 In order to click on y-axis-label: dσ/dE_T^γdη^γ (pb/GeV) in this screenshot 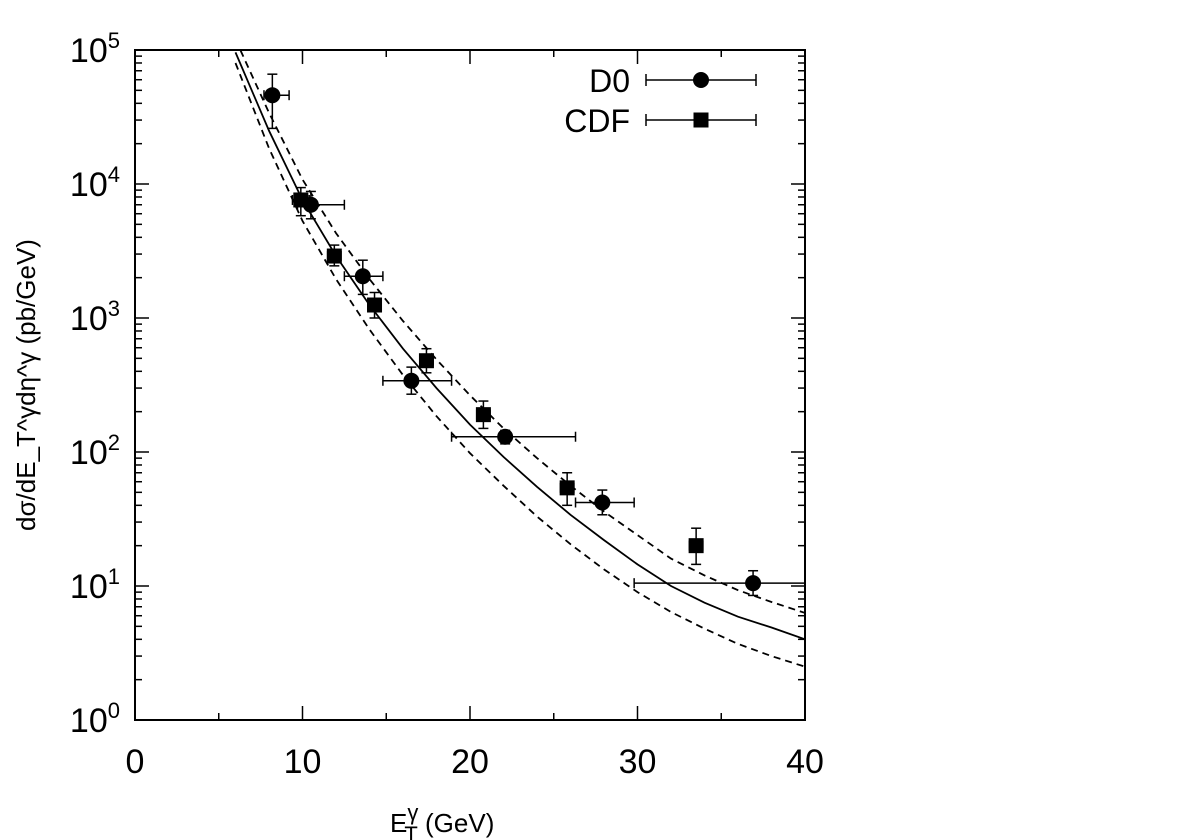, I will do `click(26, 385)`.